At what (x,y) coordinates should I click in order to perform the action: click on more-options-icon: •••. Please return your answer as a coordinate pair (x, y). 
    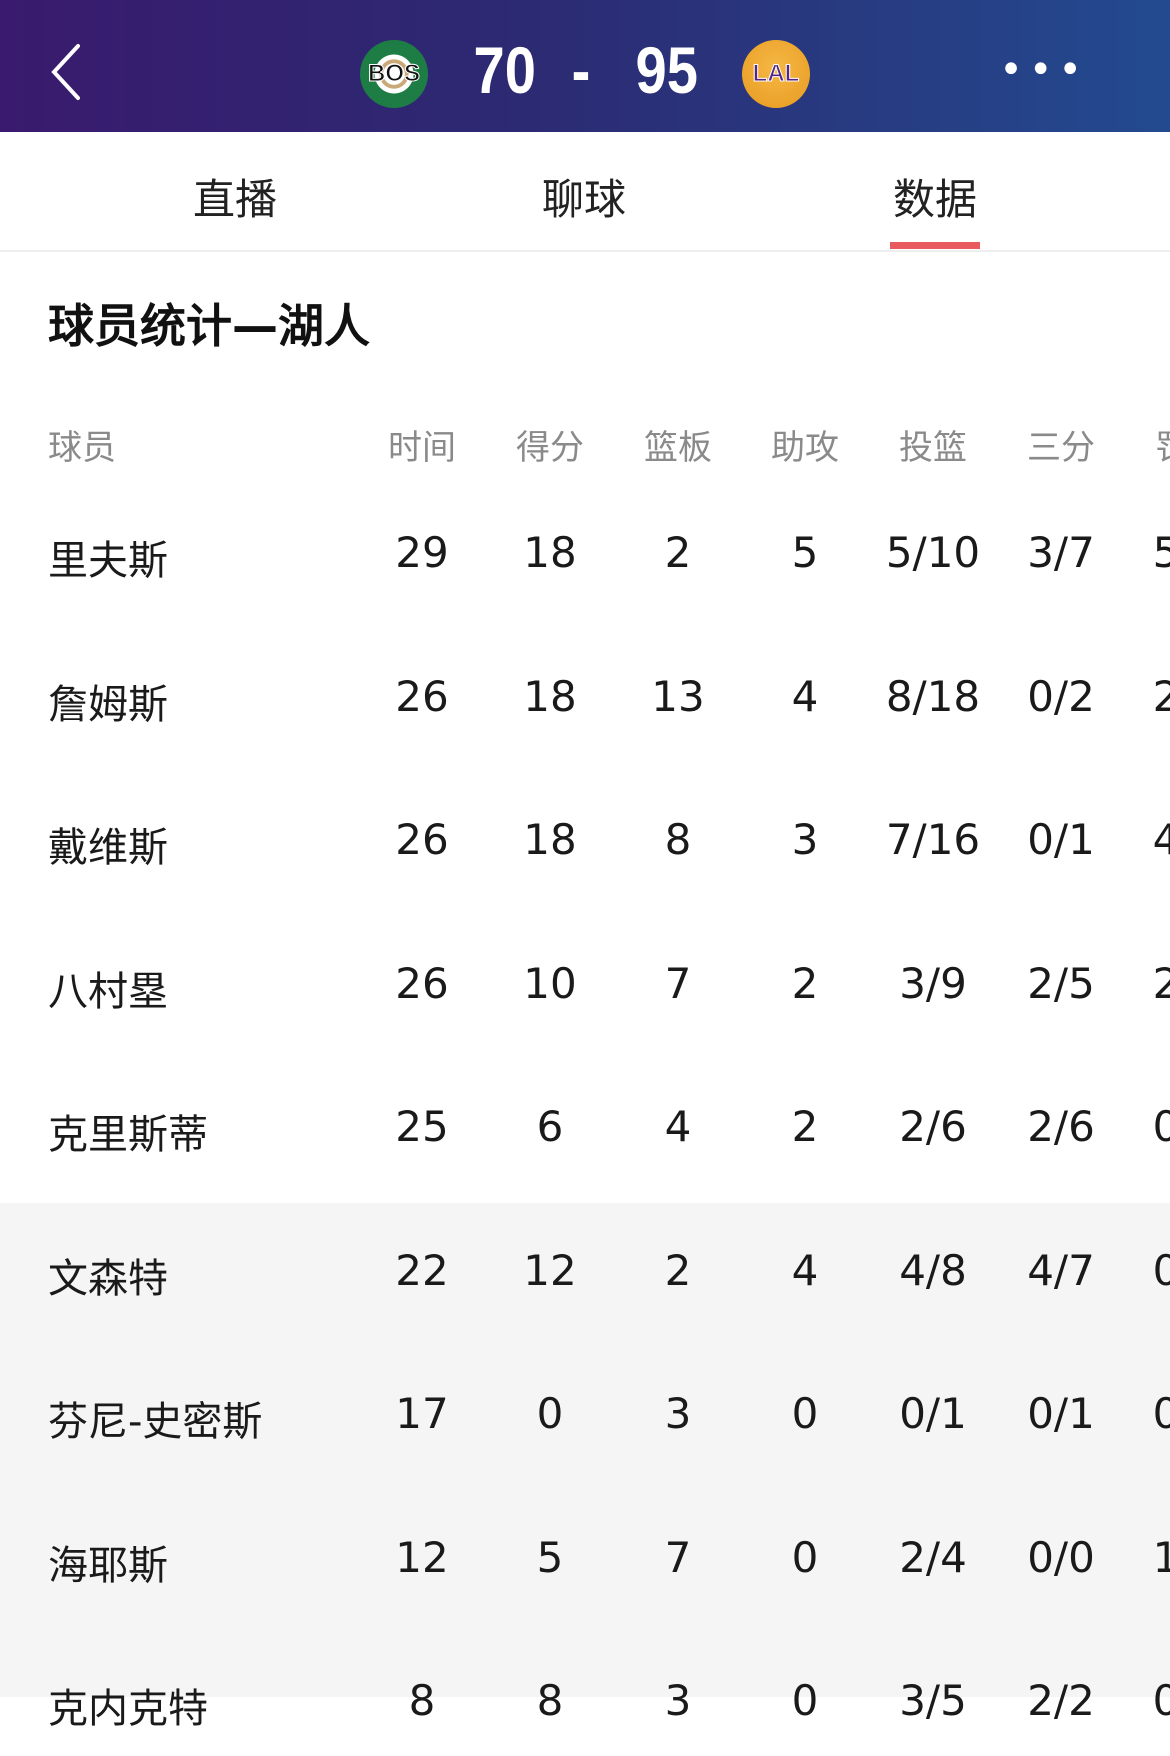
    Looking at the image, I should click on (1043, 70).